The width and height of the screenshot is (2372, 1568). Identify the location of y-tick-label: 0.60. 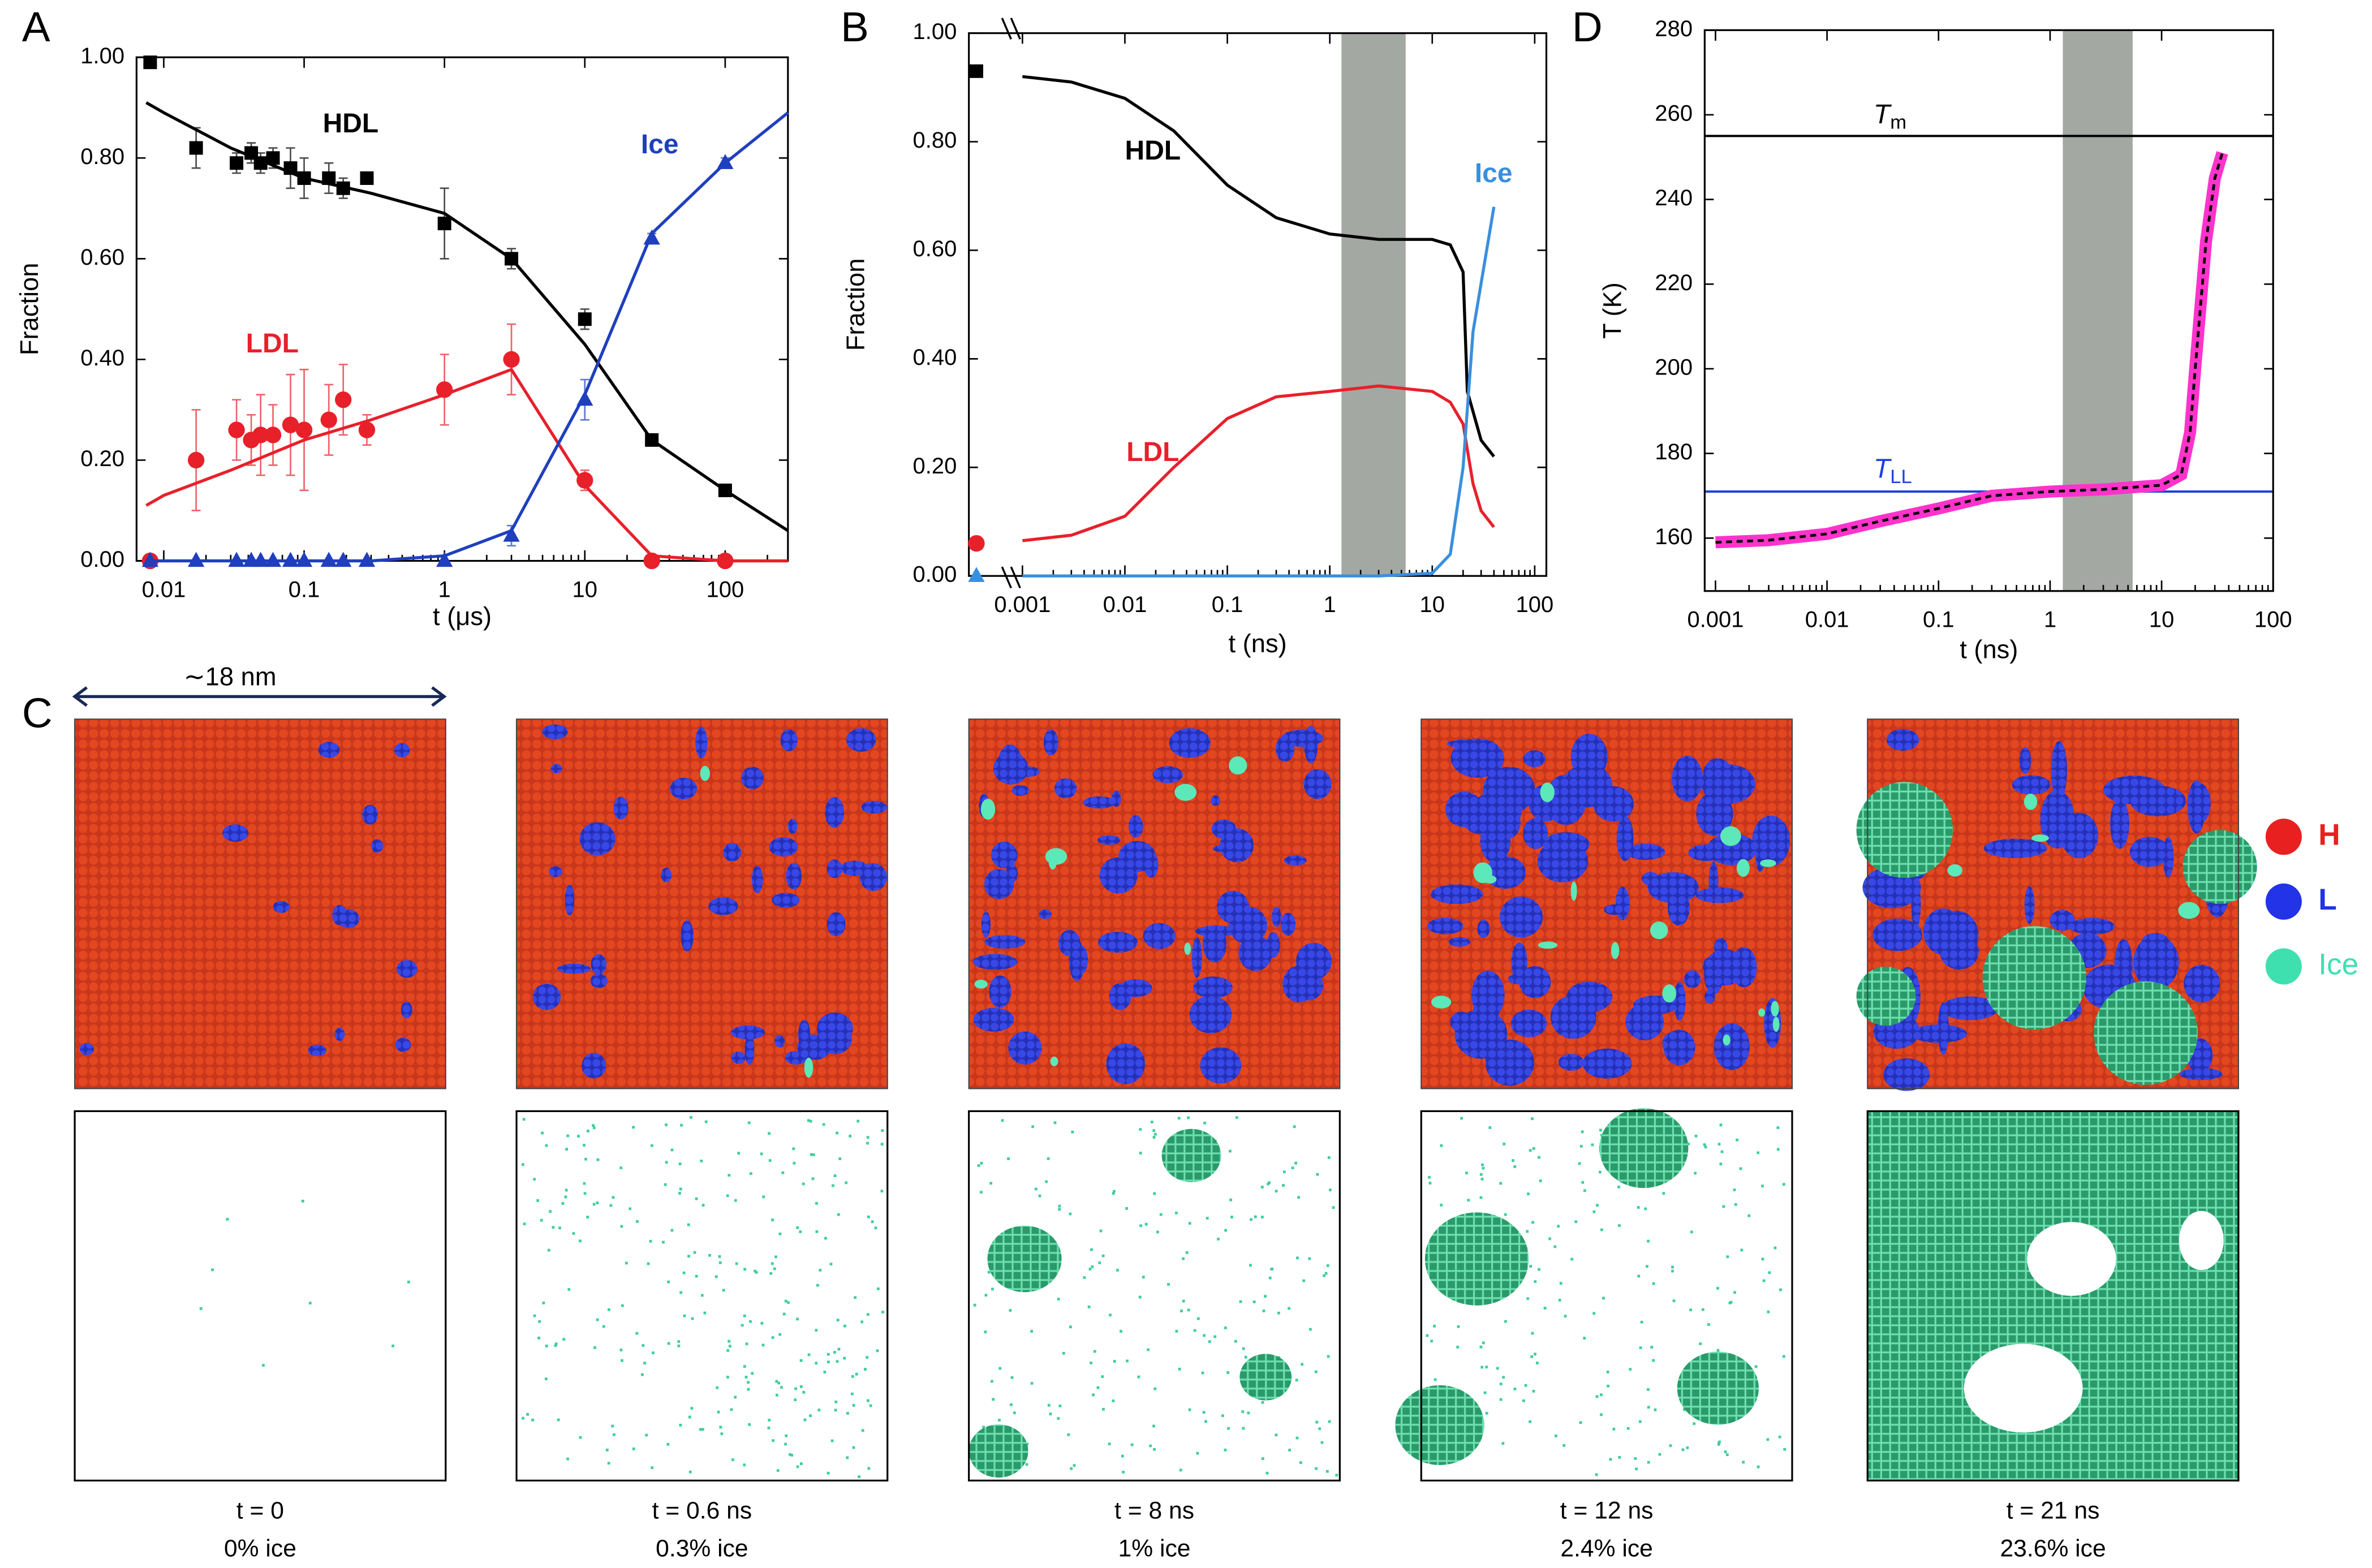
(102, 257).